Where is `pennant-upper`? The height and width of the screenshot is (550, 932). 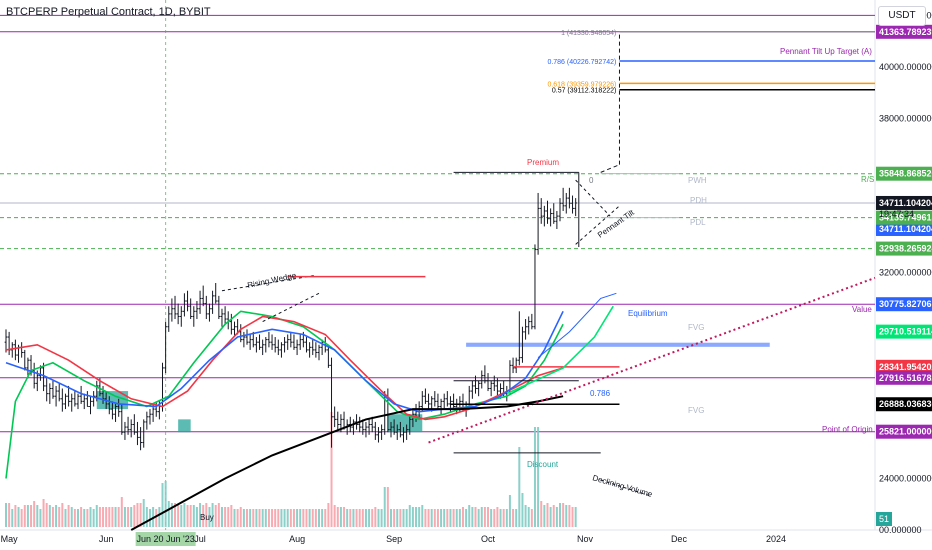 pennant-upper is located at coordinates (593, 198).